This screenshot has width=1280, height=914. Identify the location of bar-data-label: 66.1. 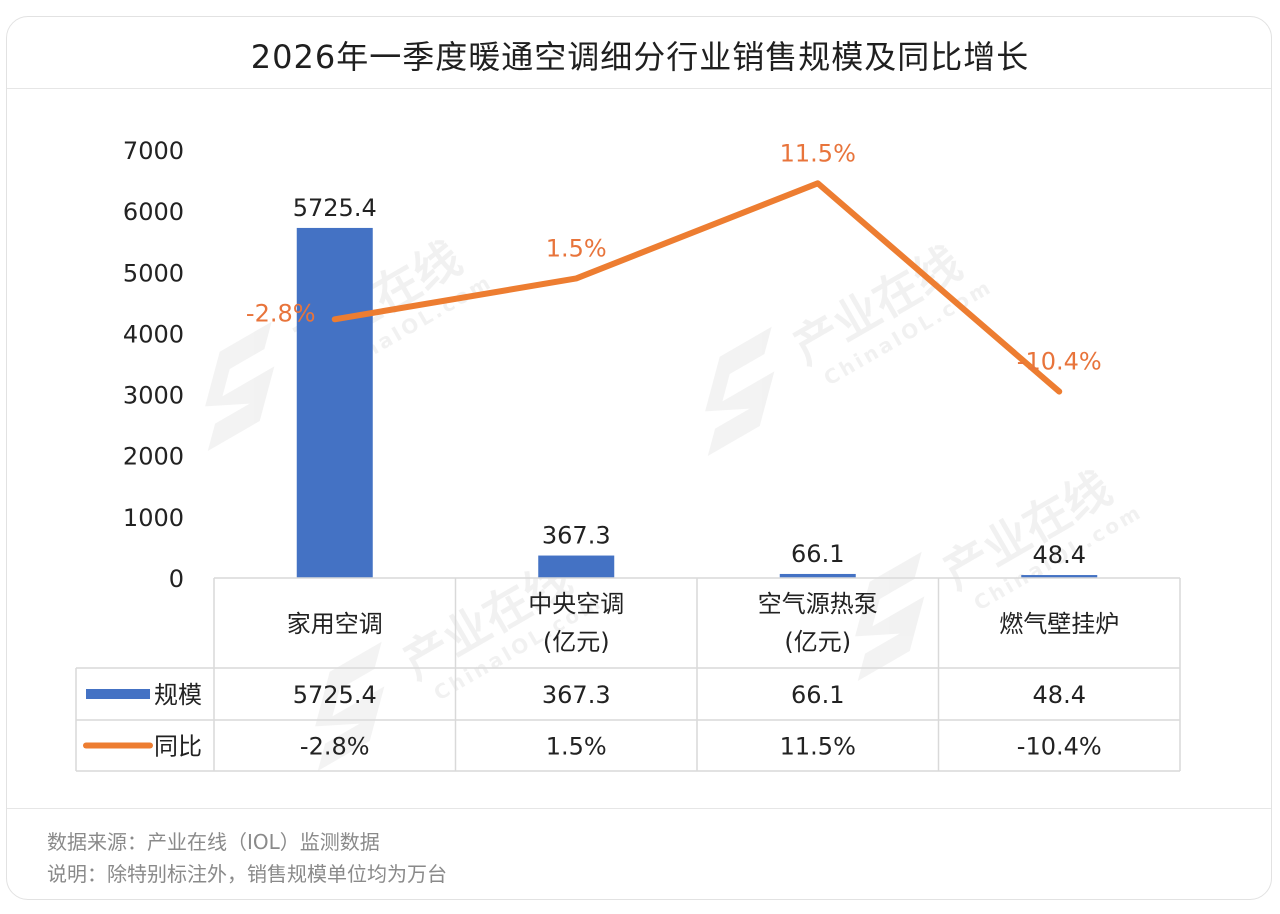
(817, 554).